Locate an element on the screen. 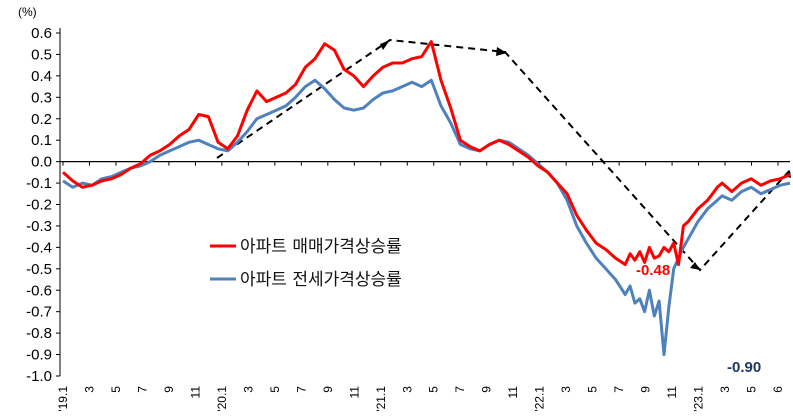 This screenshot has height=420, width=793. x-tick-label: '21.1 is located at coordinates (381, 399).